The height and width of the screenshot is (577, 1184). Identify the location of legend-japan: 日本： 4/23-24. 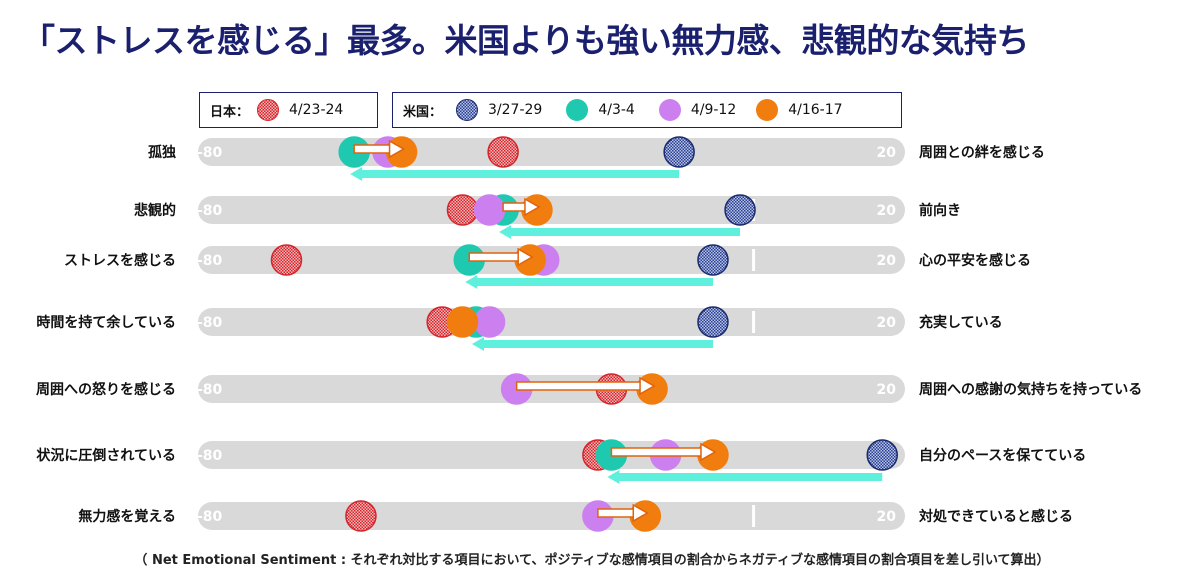
(288, 110).